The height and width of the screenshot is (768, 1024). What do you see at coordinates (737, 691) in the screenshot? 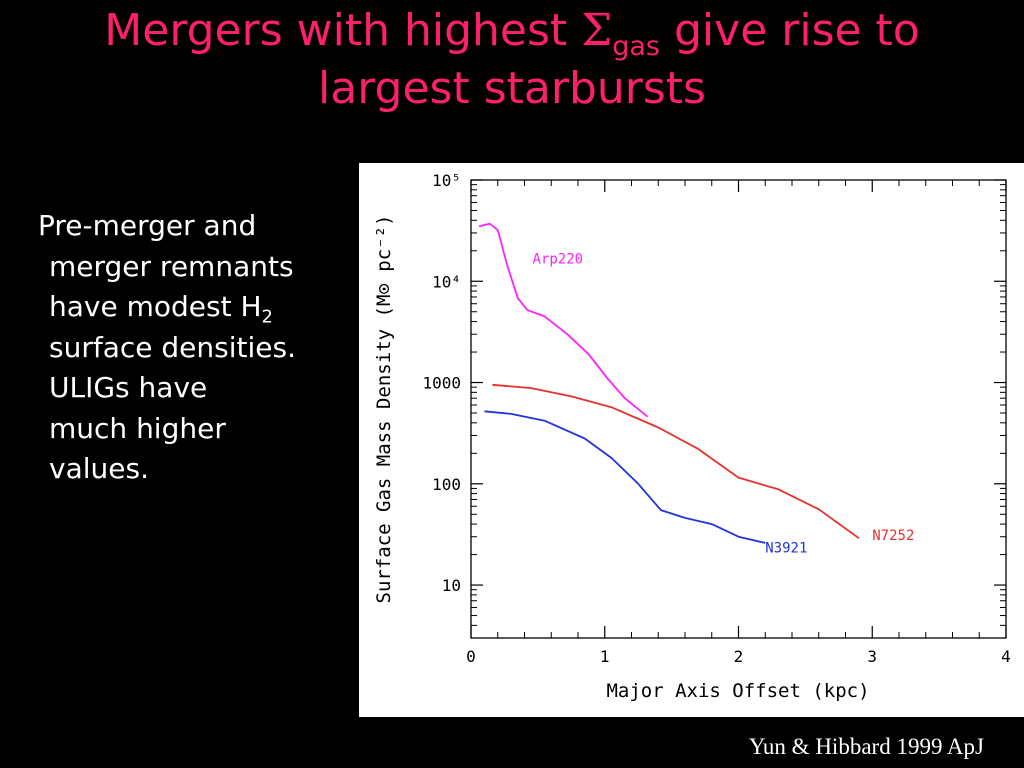
I see `x-axis-label: Major Axis Offset (kpc)` at bounding box center [737, 691].